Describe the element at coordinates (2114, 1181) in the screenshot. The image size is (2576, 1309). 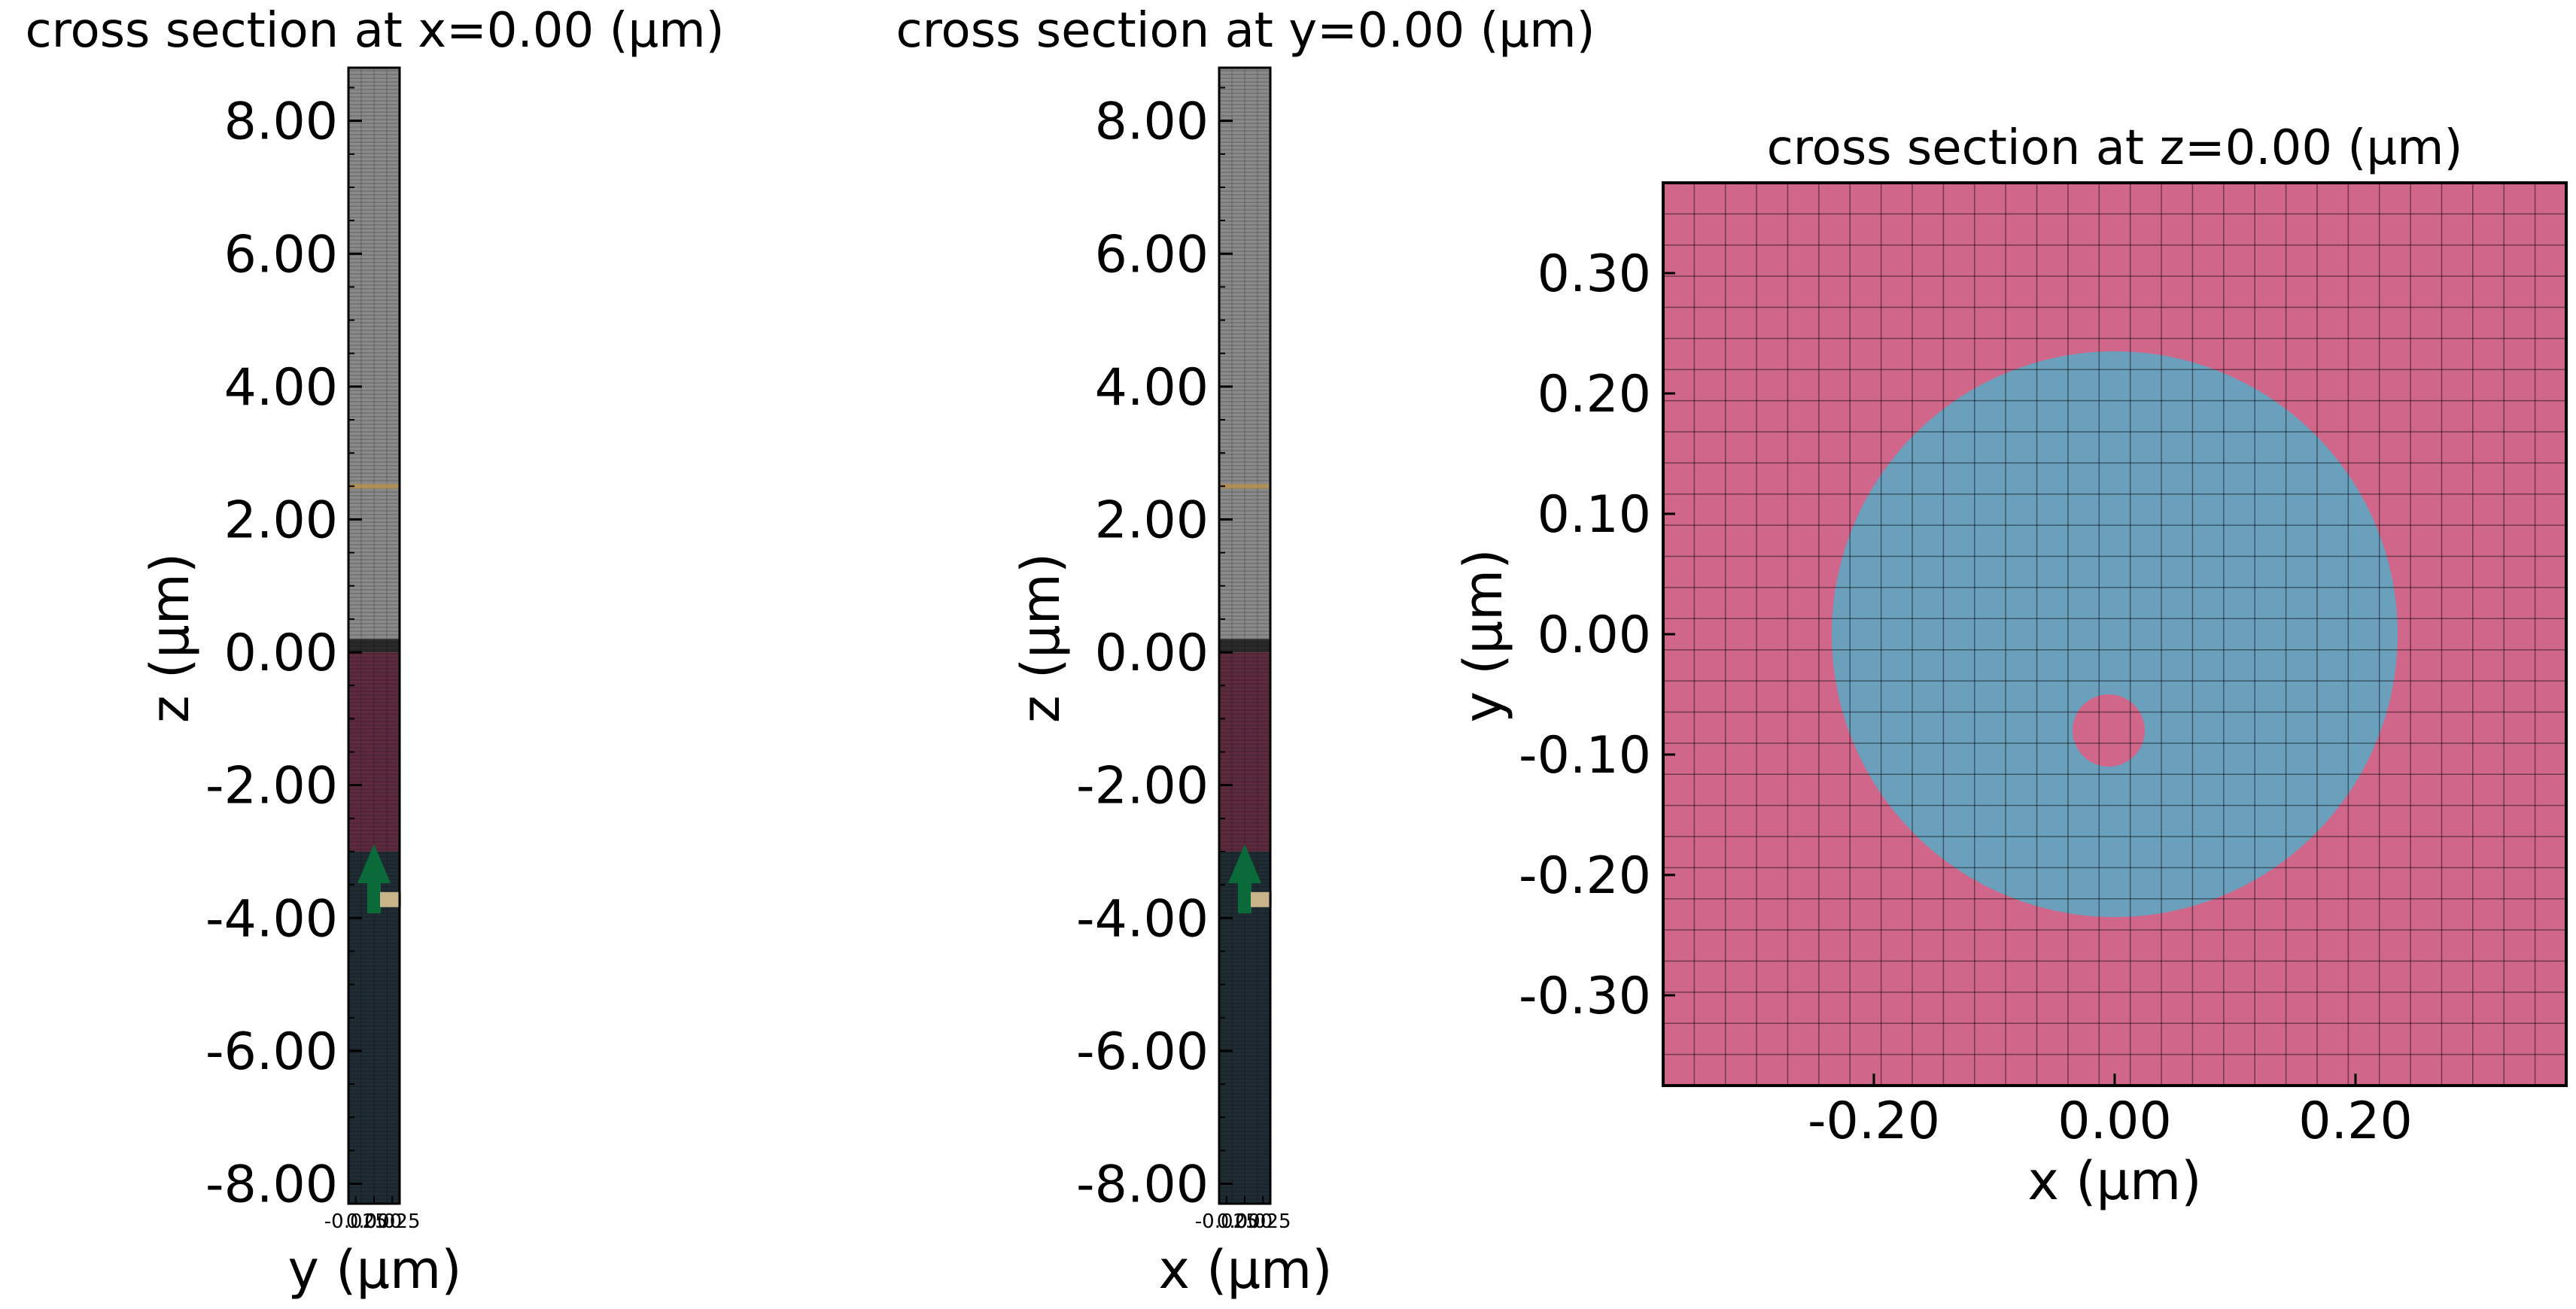
I see `panel3-xlabel: x (μm)` at that location.